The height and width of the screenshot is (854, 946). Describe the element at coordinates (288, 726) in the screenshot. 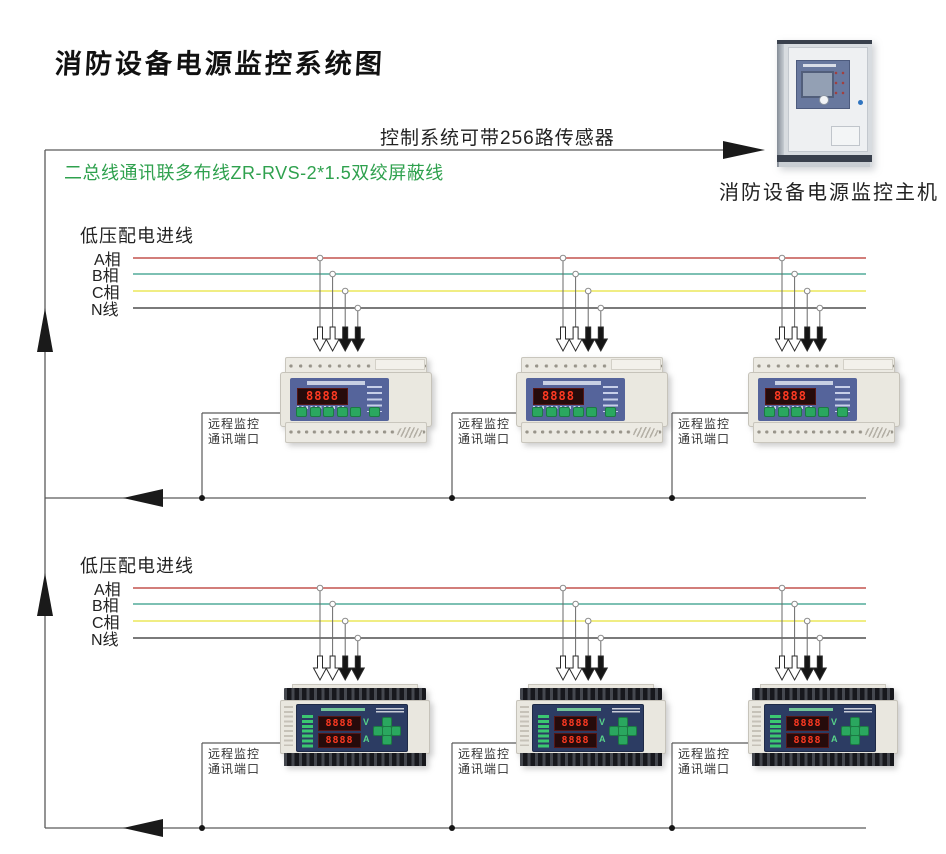

I see `vent-slots` at that location.